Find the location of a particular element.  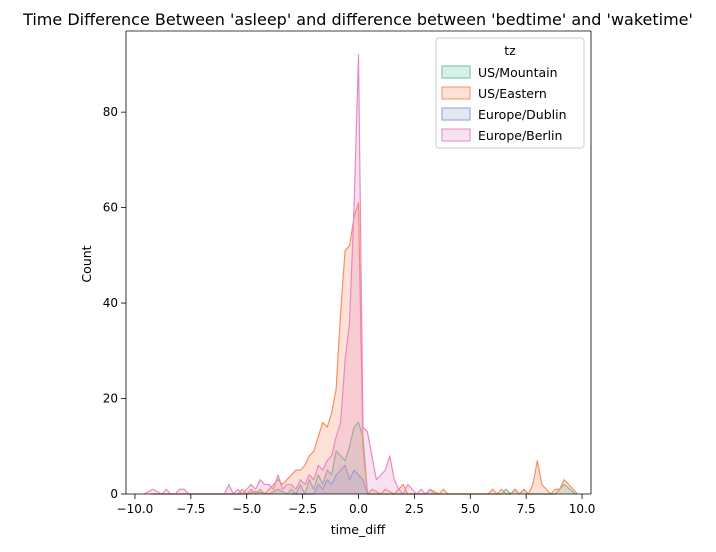

legend-swatch-europe-berlin is located at coordinates (456, 135).